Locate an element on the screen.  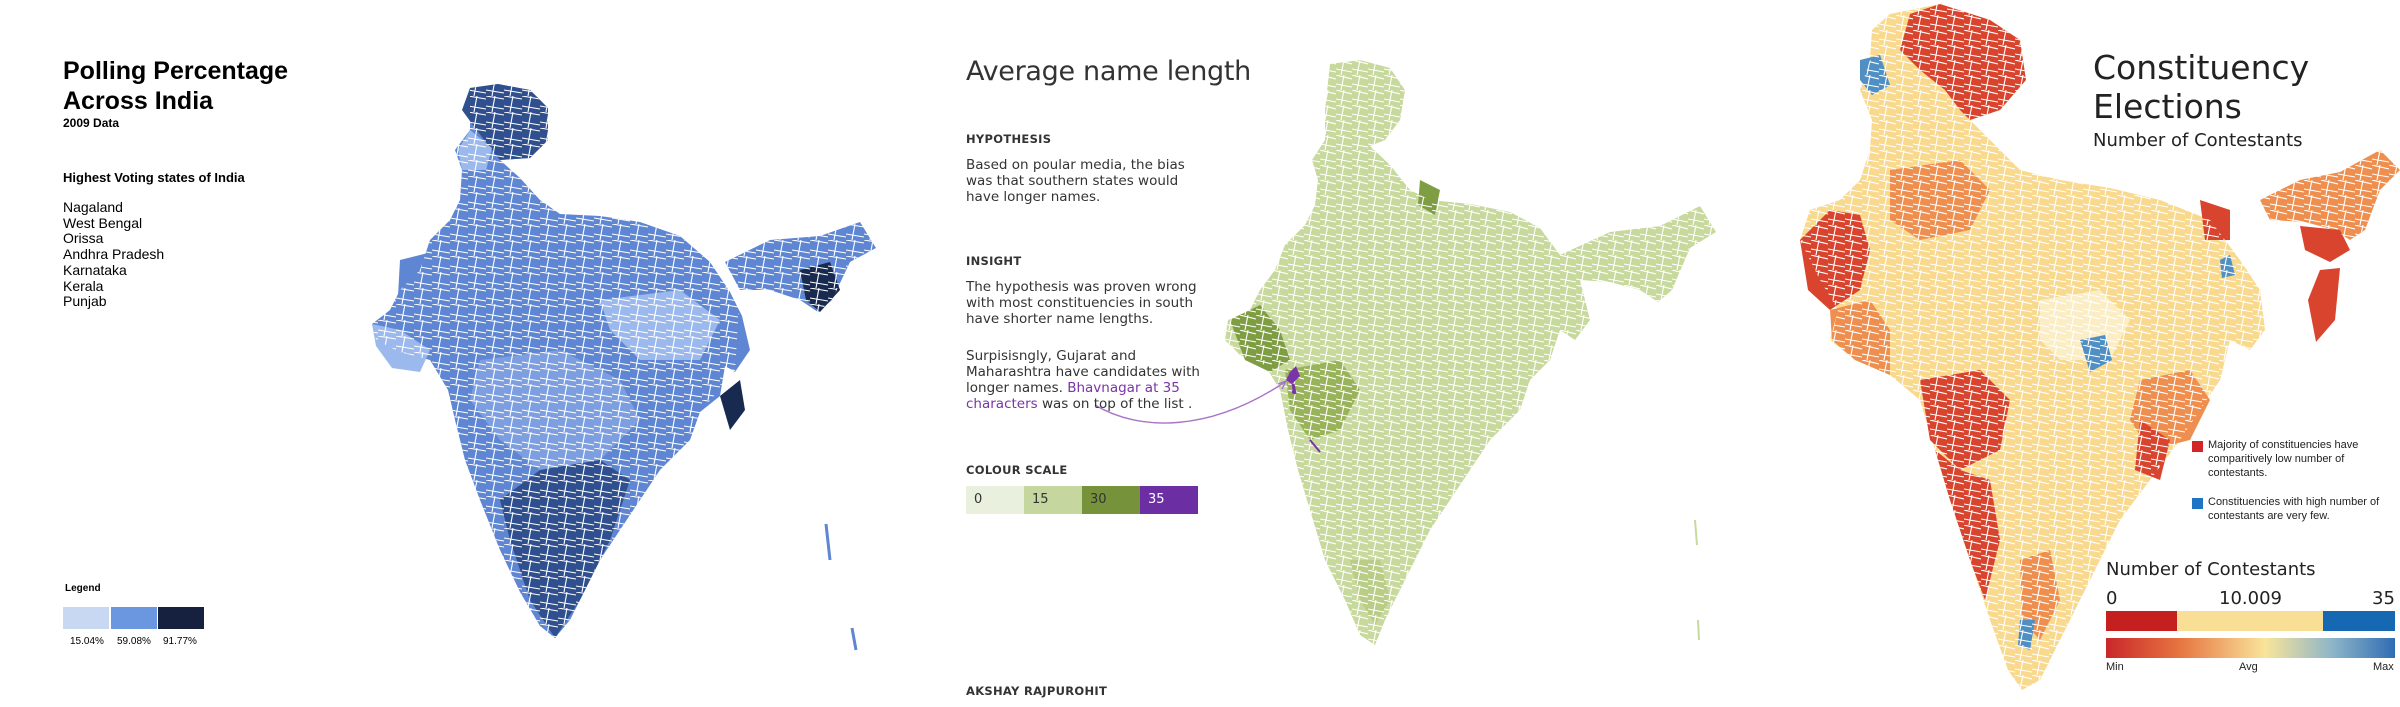
list-item: West Bengal is located at coordinates (103, 222).